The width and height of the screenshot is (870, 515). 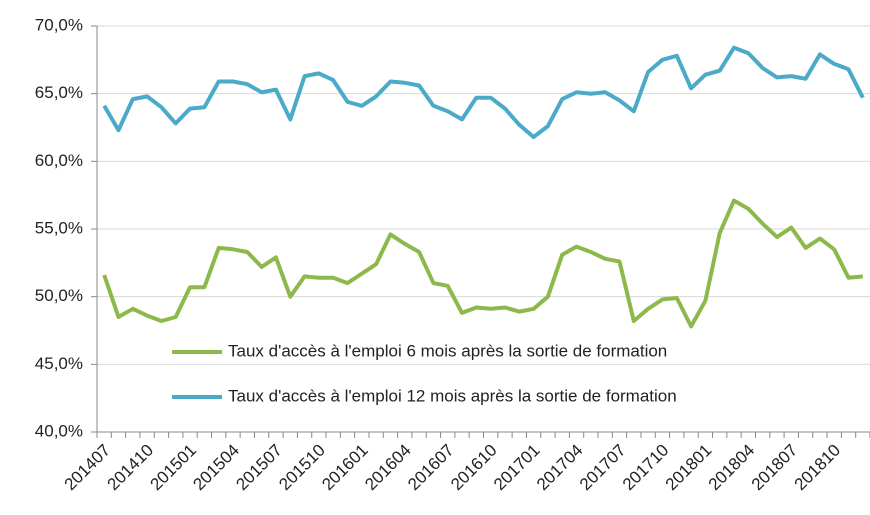 I want to click on x-tick-label: 201707, so click(x=603, y=468).